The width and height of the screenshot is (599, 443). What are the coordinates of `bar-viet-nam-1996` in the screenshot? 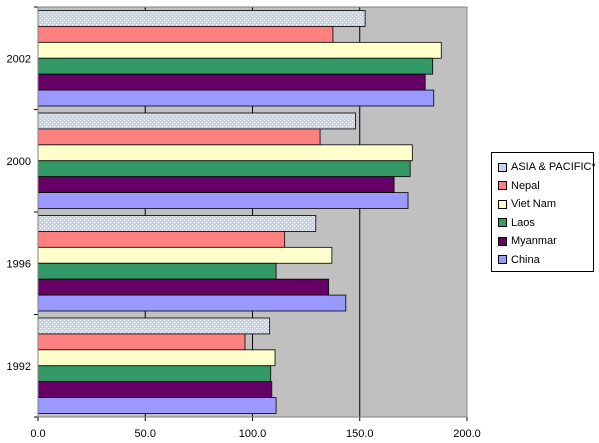 It's located at (185, 255).